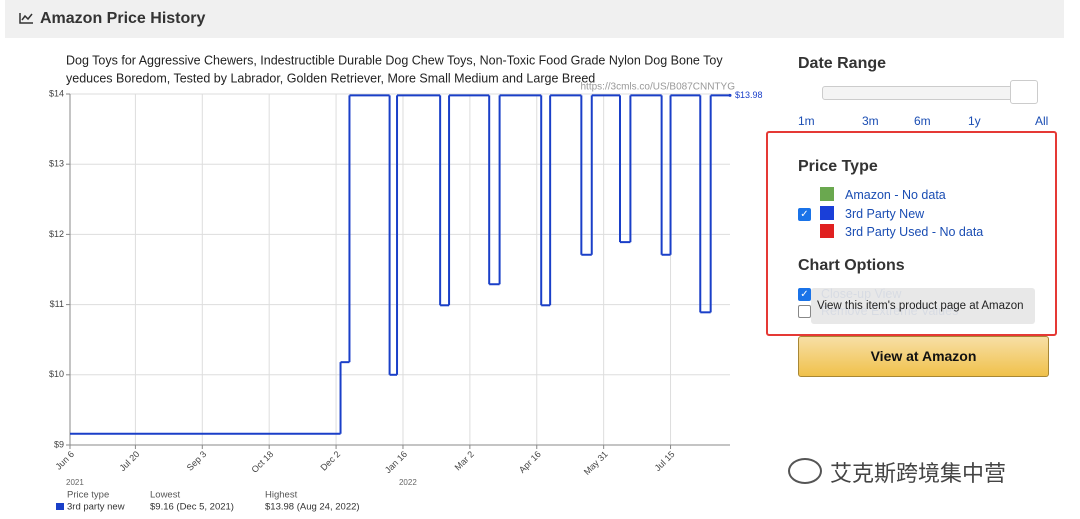  Describe the element at coordinates (730, 95) in the screenshot. I see `price-end-point` at that location.